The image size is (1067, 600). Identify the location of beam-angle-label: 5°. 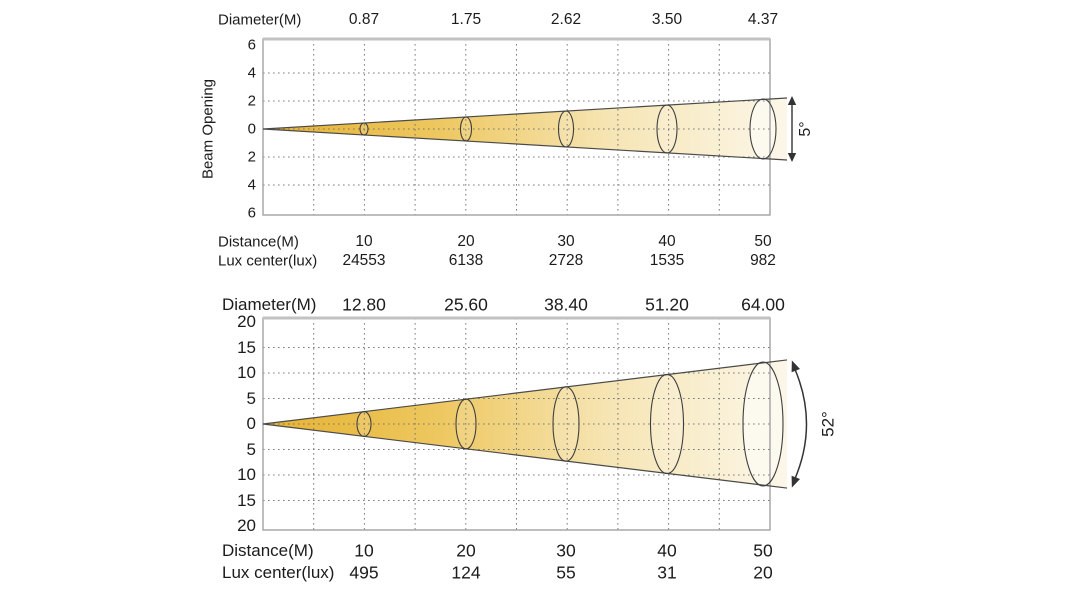
(805, 128).